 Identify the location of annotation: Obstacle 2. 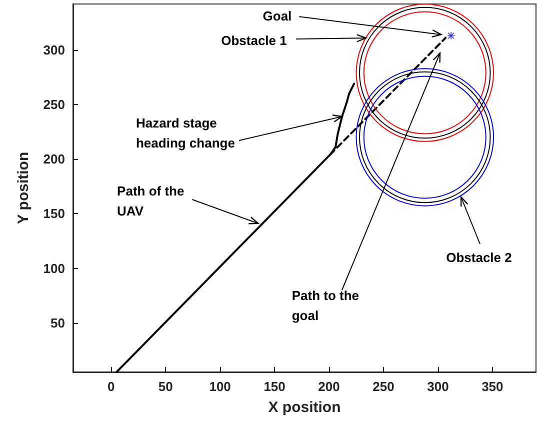
(479, 257).